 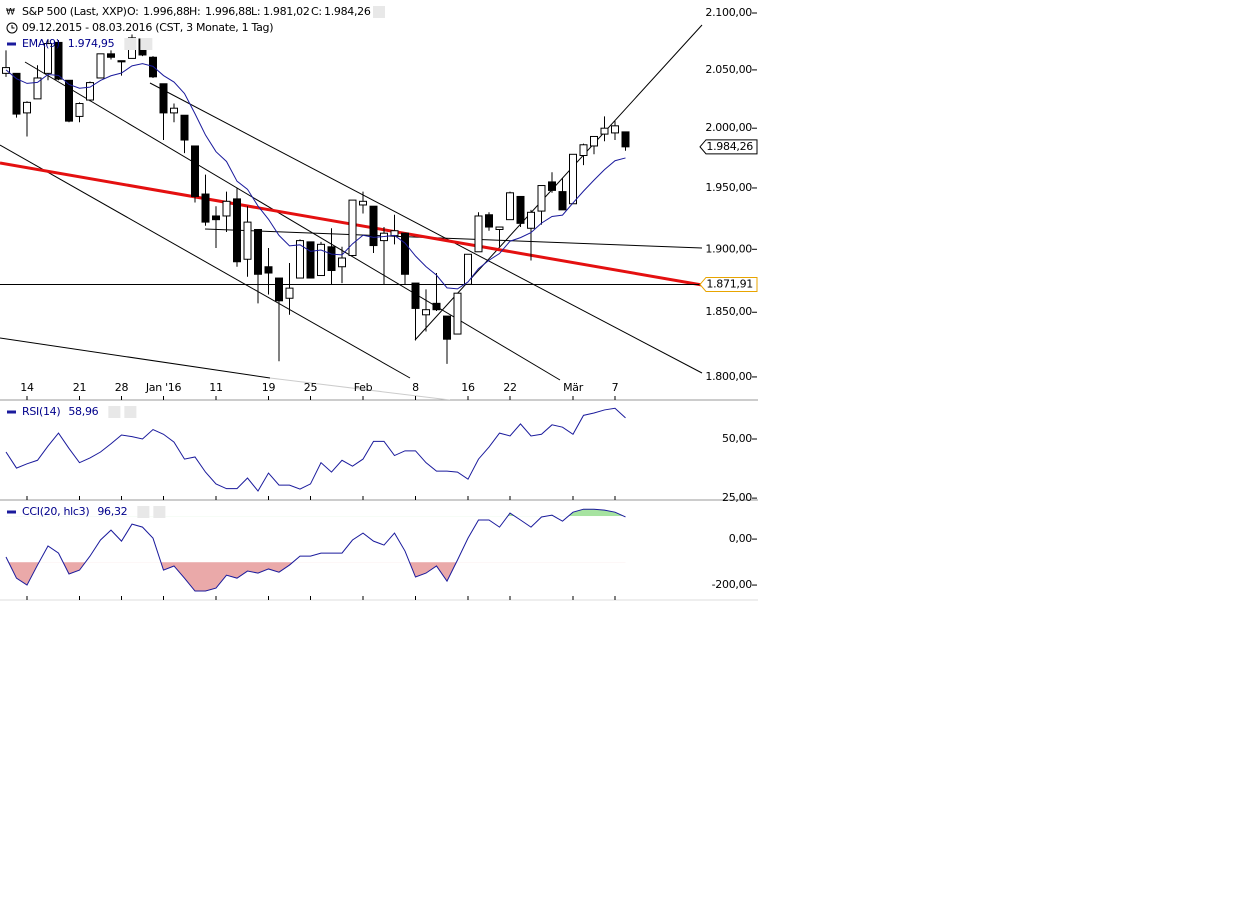 I want to click on legend-value: 58,96, so click(x=83, y=411).